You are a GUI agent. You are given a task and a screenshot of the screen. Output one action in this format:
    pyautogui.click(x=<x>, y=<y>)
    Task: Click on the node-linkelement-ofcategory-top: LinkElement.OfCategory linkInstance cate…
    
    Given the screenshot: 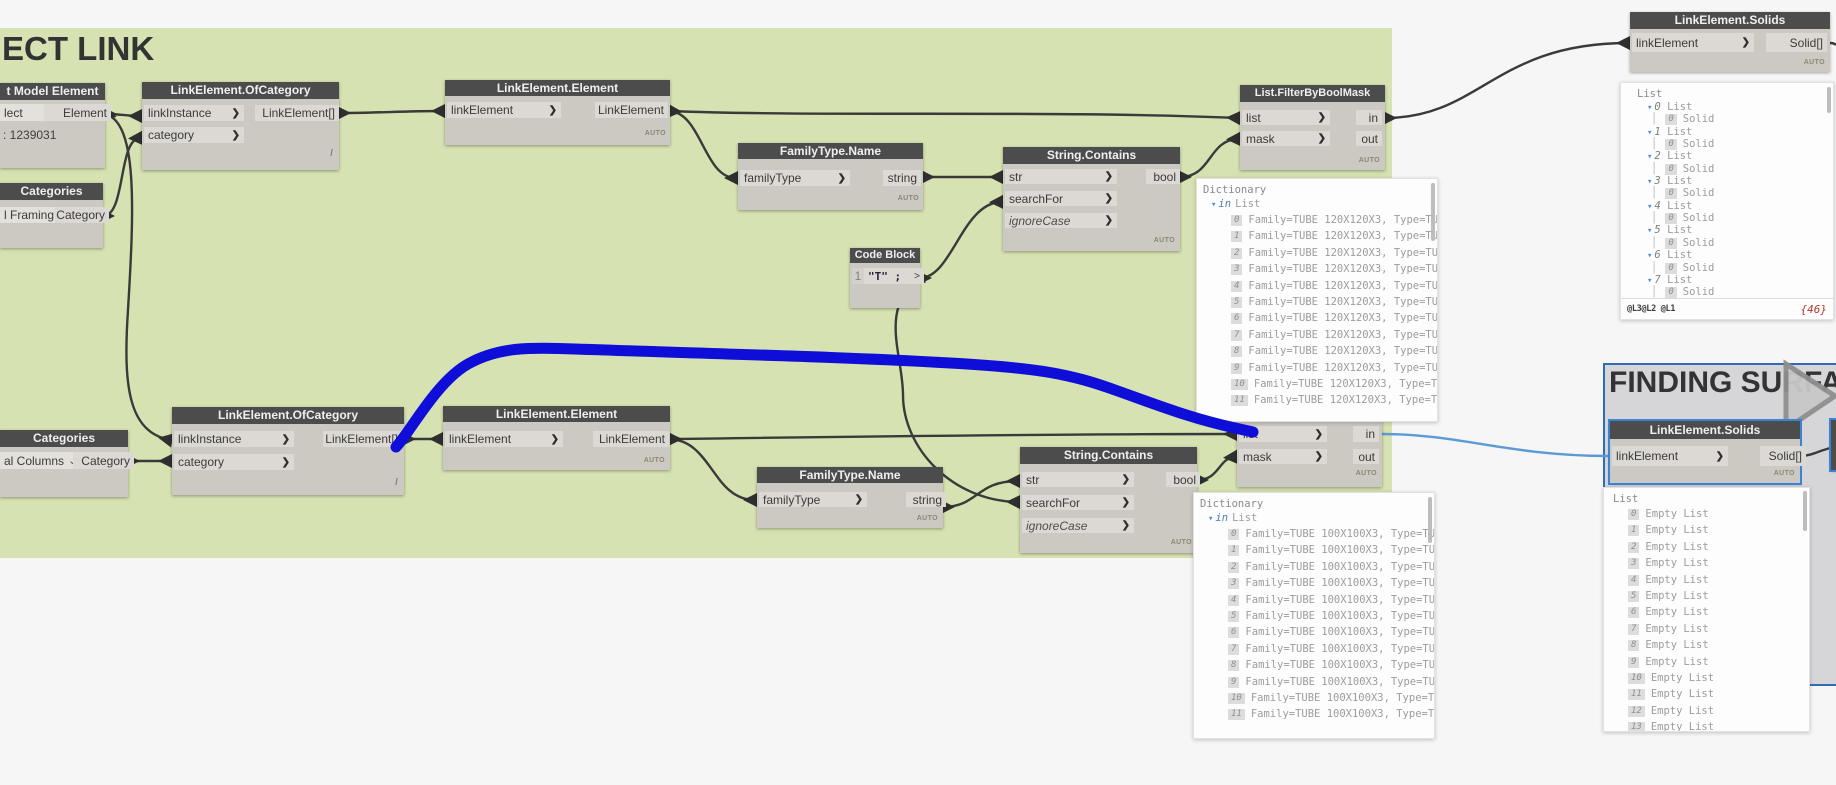 What is the action you would take?
    pyautogui.click(x=240, y=126)
    